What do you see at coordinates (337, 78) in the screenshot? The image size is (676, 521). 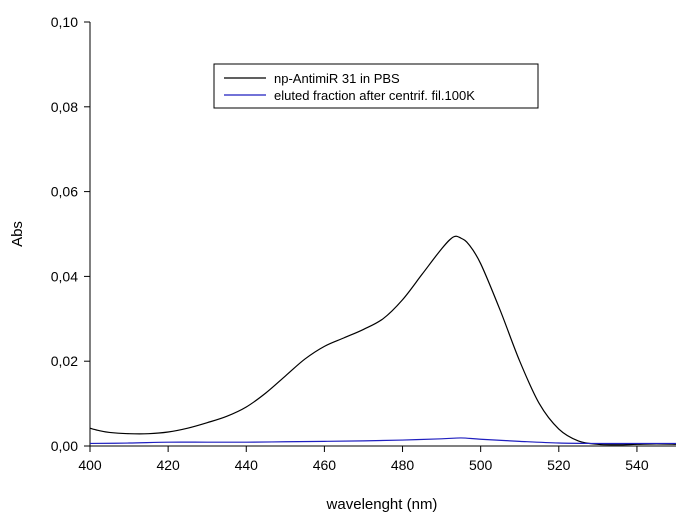 I see `legend-label-1: np-AntimiR 31 in PBS` at bounding box center [337, 78].